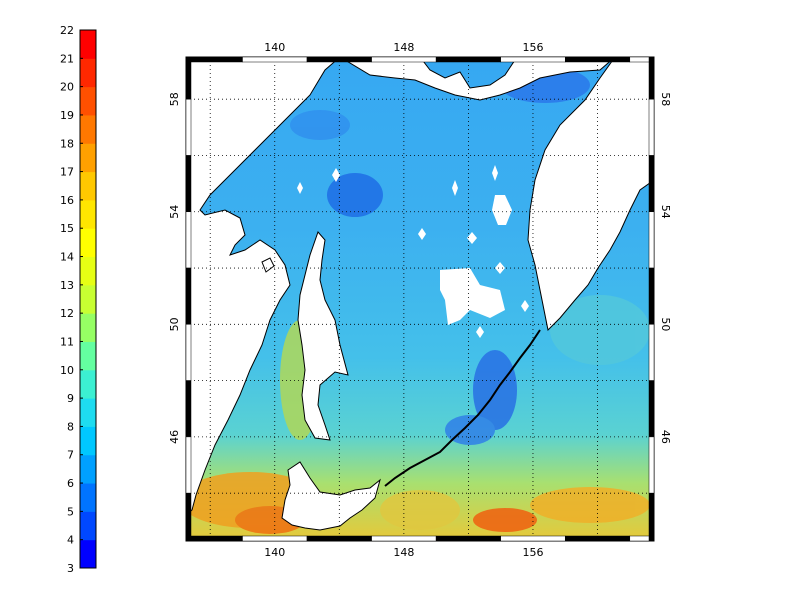  I want to click on colorbar-tick-label: 3, so click(70, 568).